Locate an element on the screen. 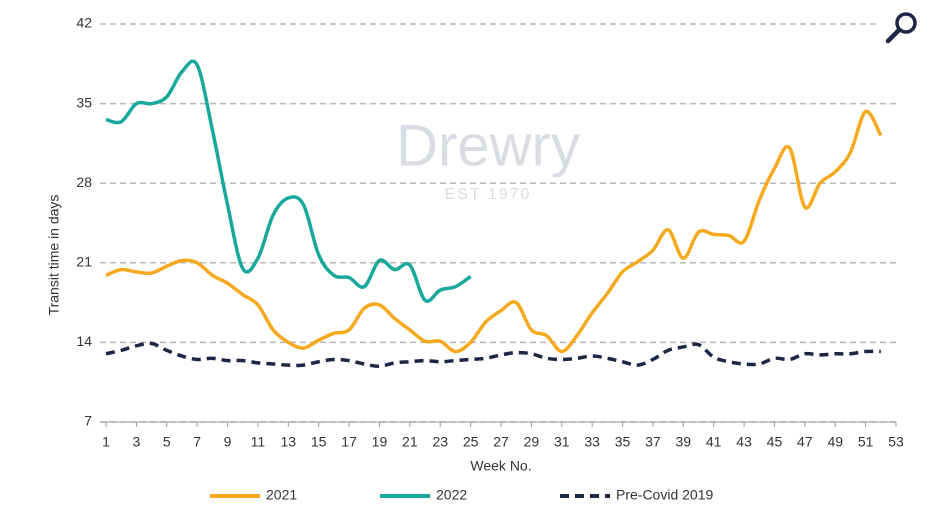  x-tick-label: 33 is located at coordinates (592, 442).